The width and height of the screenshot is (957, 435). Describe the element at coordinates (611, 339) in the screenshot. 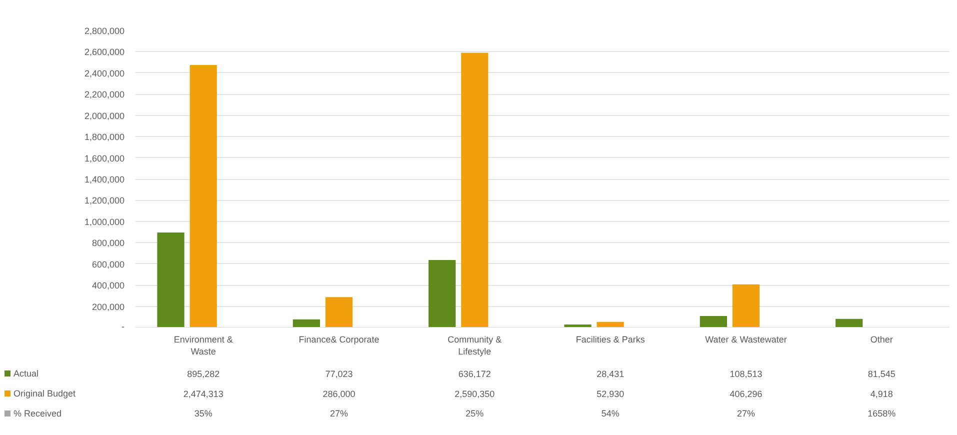

I see `x-tick-label: Facilities & Parks` at that location.